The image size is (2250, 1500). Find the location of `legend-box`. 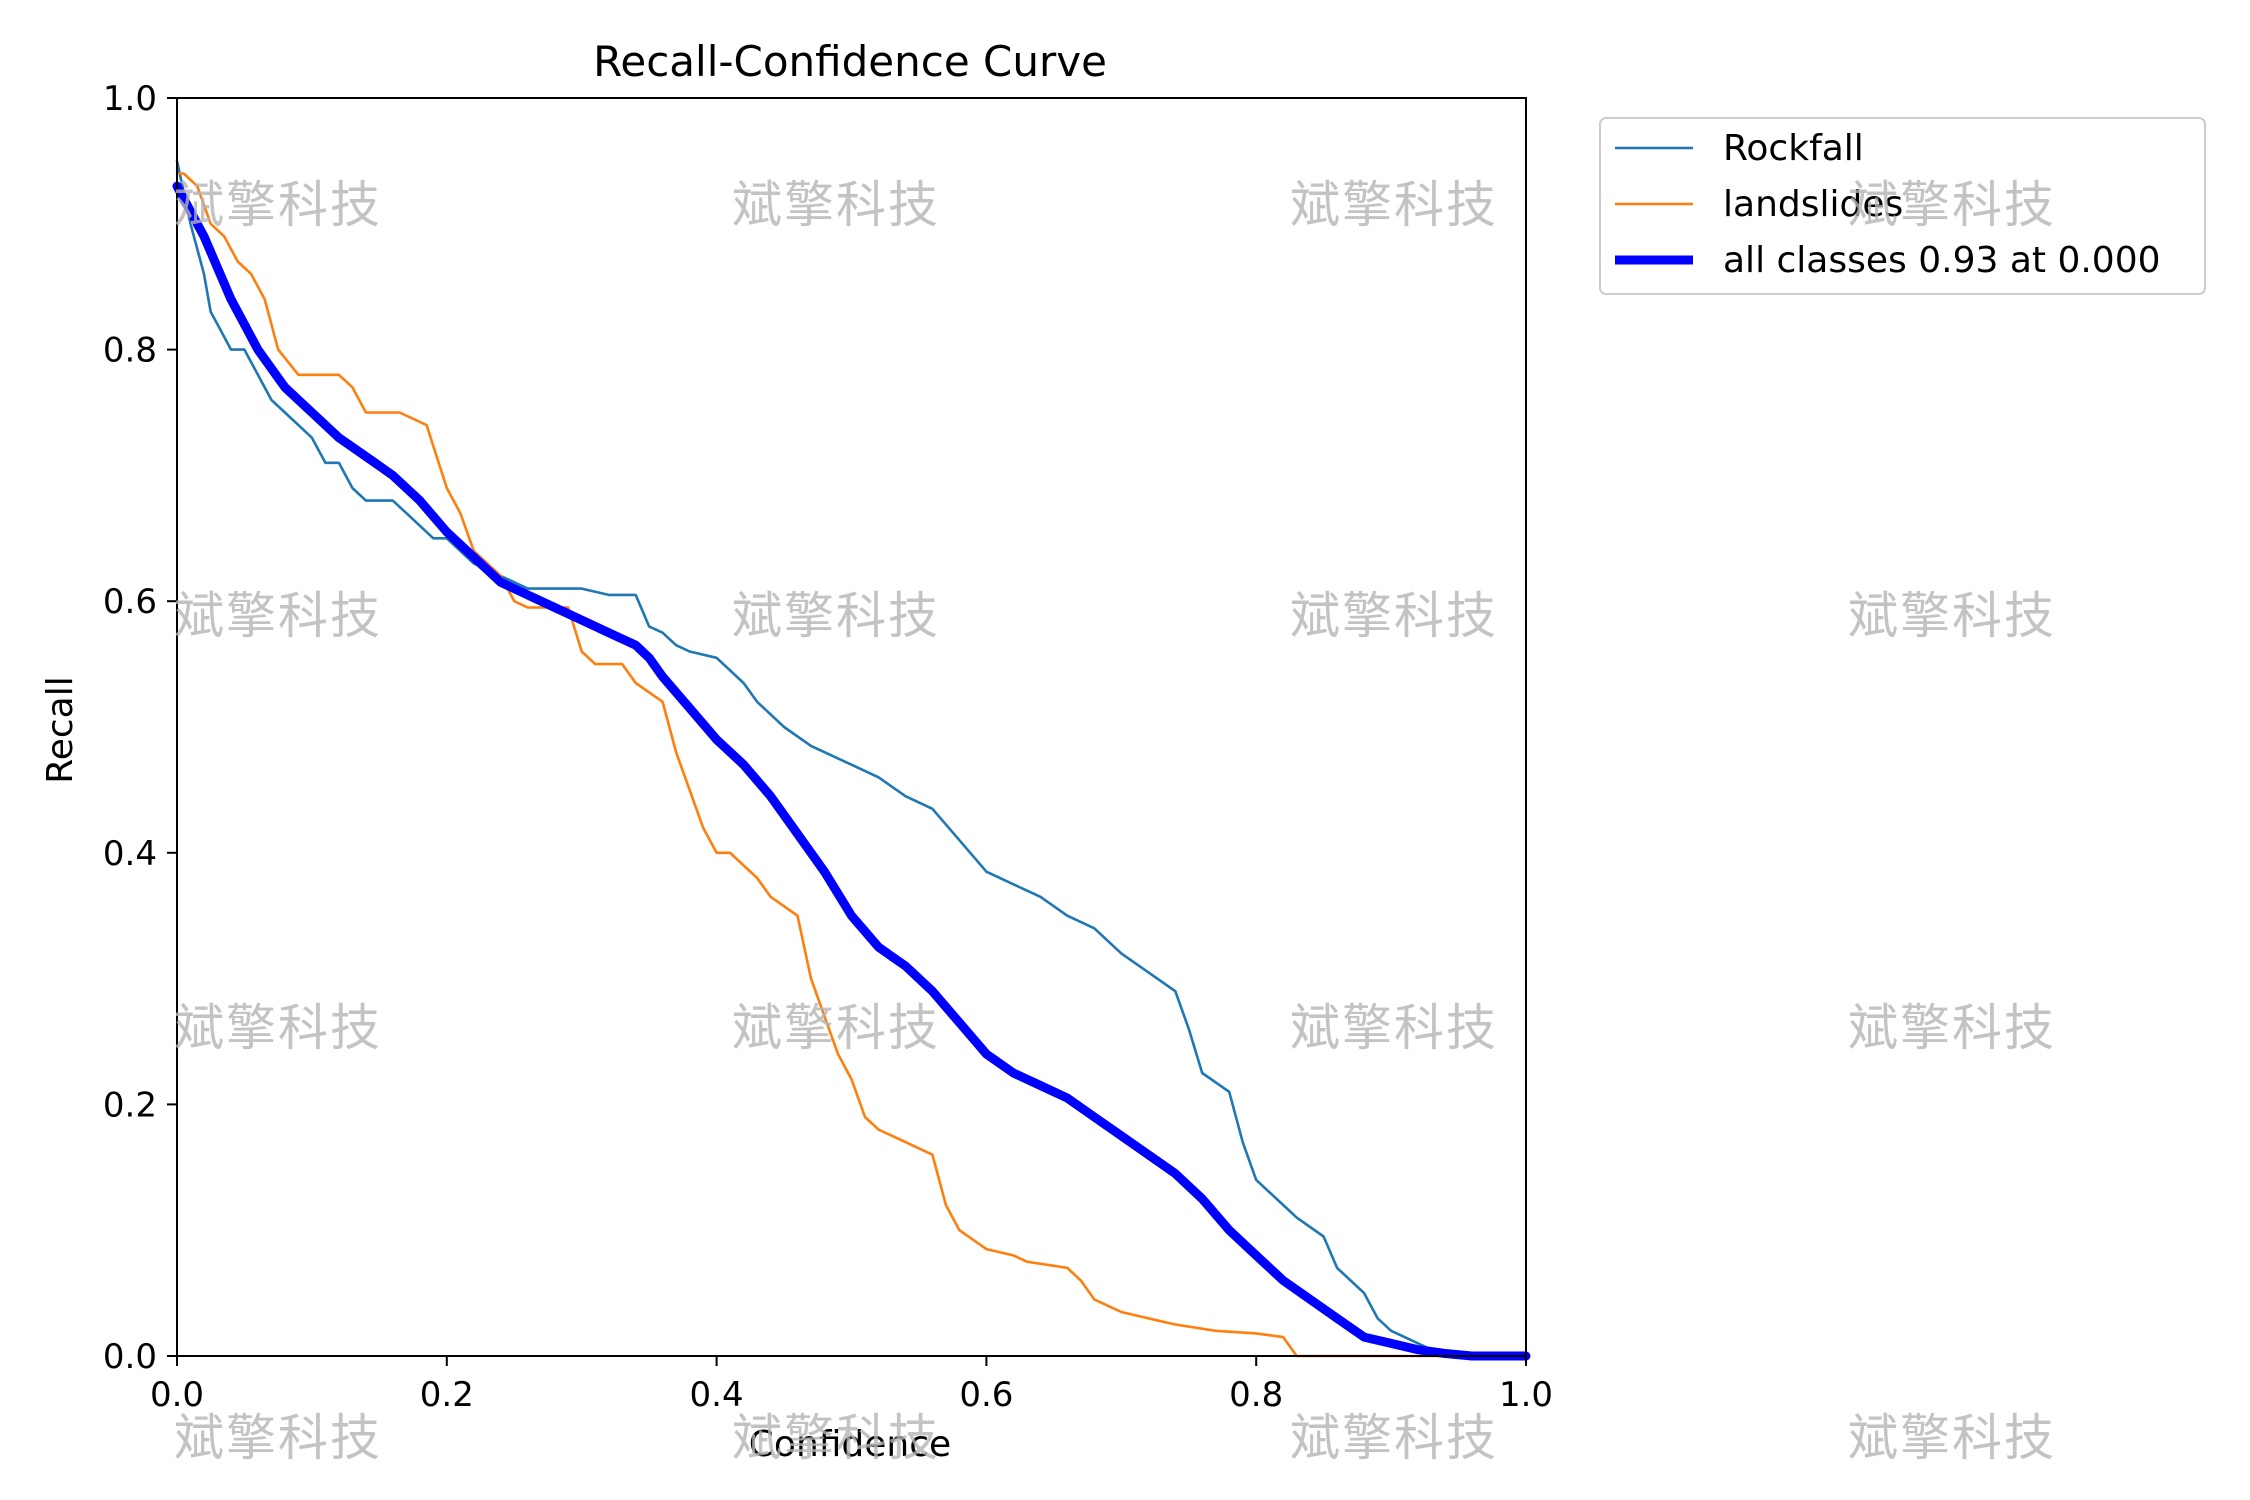

legend-box is located at coordinates (1902, 206).